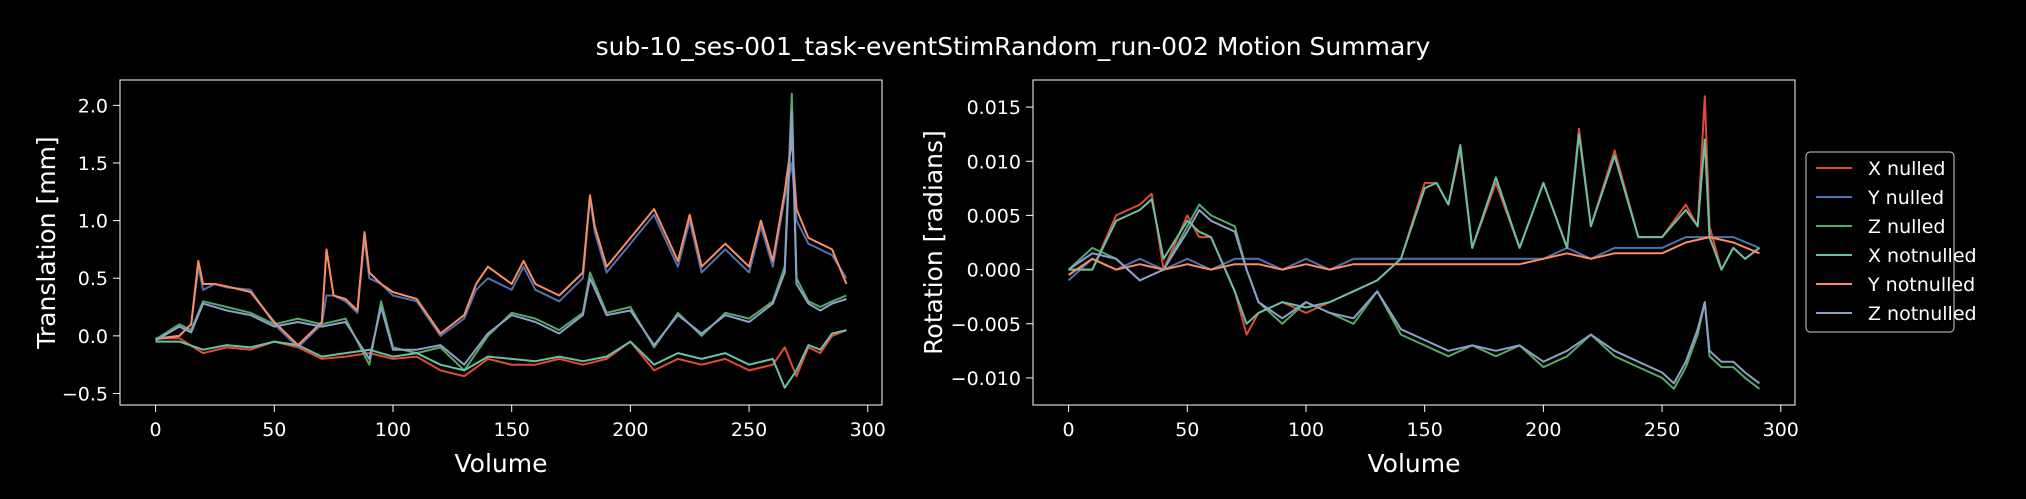 The image size is (2026, 499). I want to click on translation-x-tick-label: 200, so click(630, 430).